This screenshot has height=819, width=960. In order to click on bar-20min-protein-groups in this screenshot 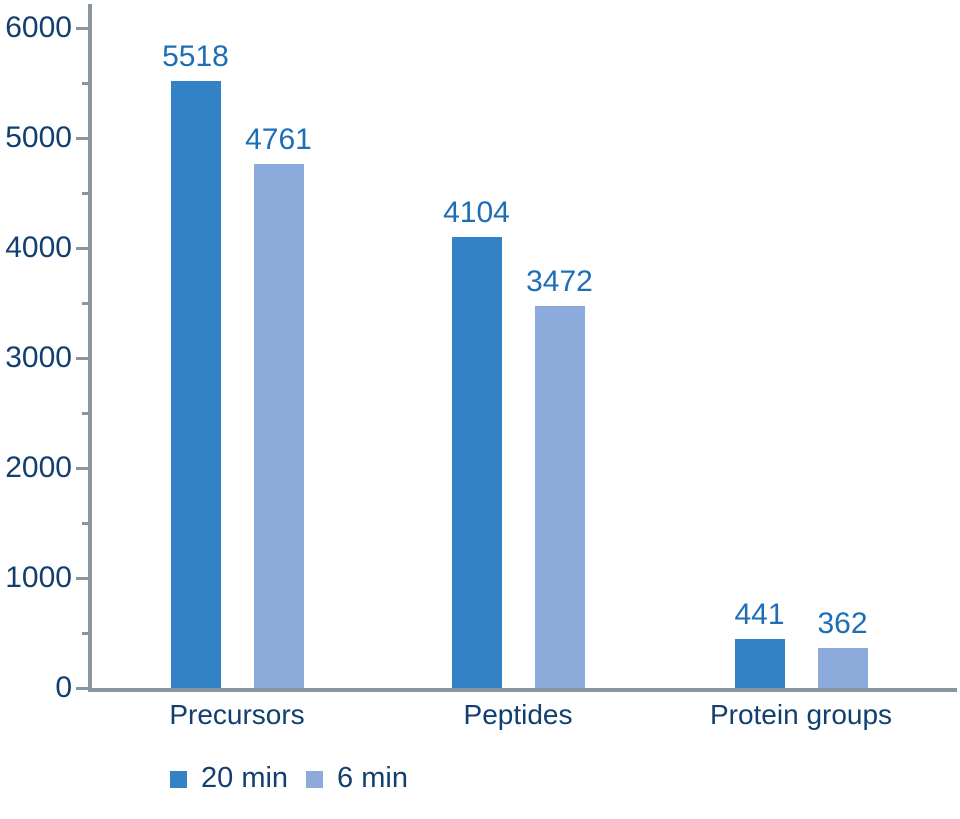, I will do `click(759, 663)`.